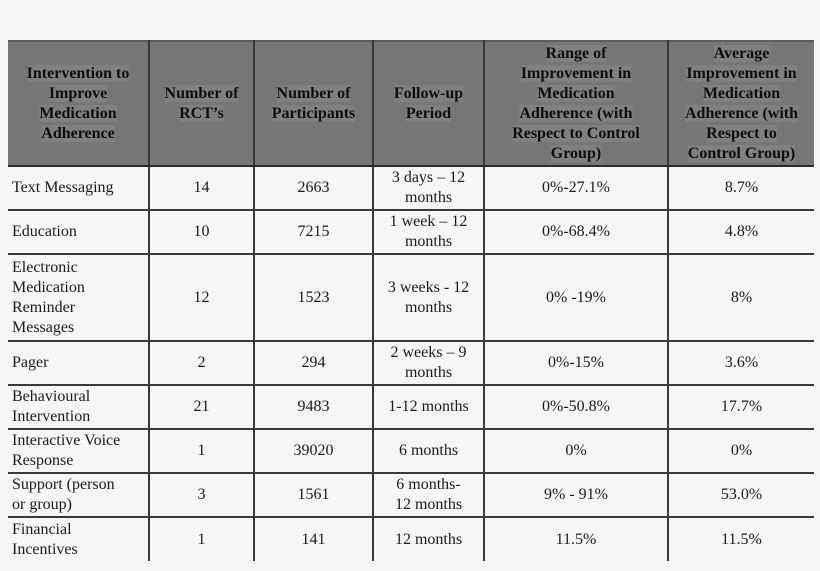 This screenshot has height=571, width=820. What do you see at coordinates (740, 538) in the screenshot?
I see `cell-improvement-average: 11.5%` at bounding box center [740, 538].